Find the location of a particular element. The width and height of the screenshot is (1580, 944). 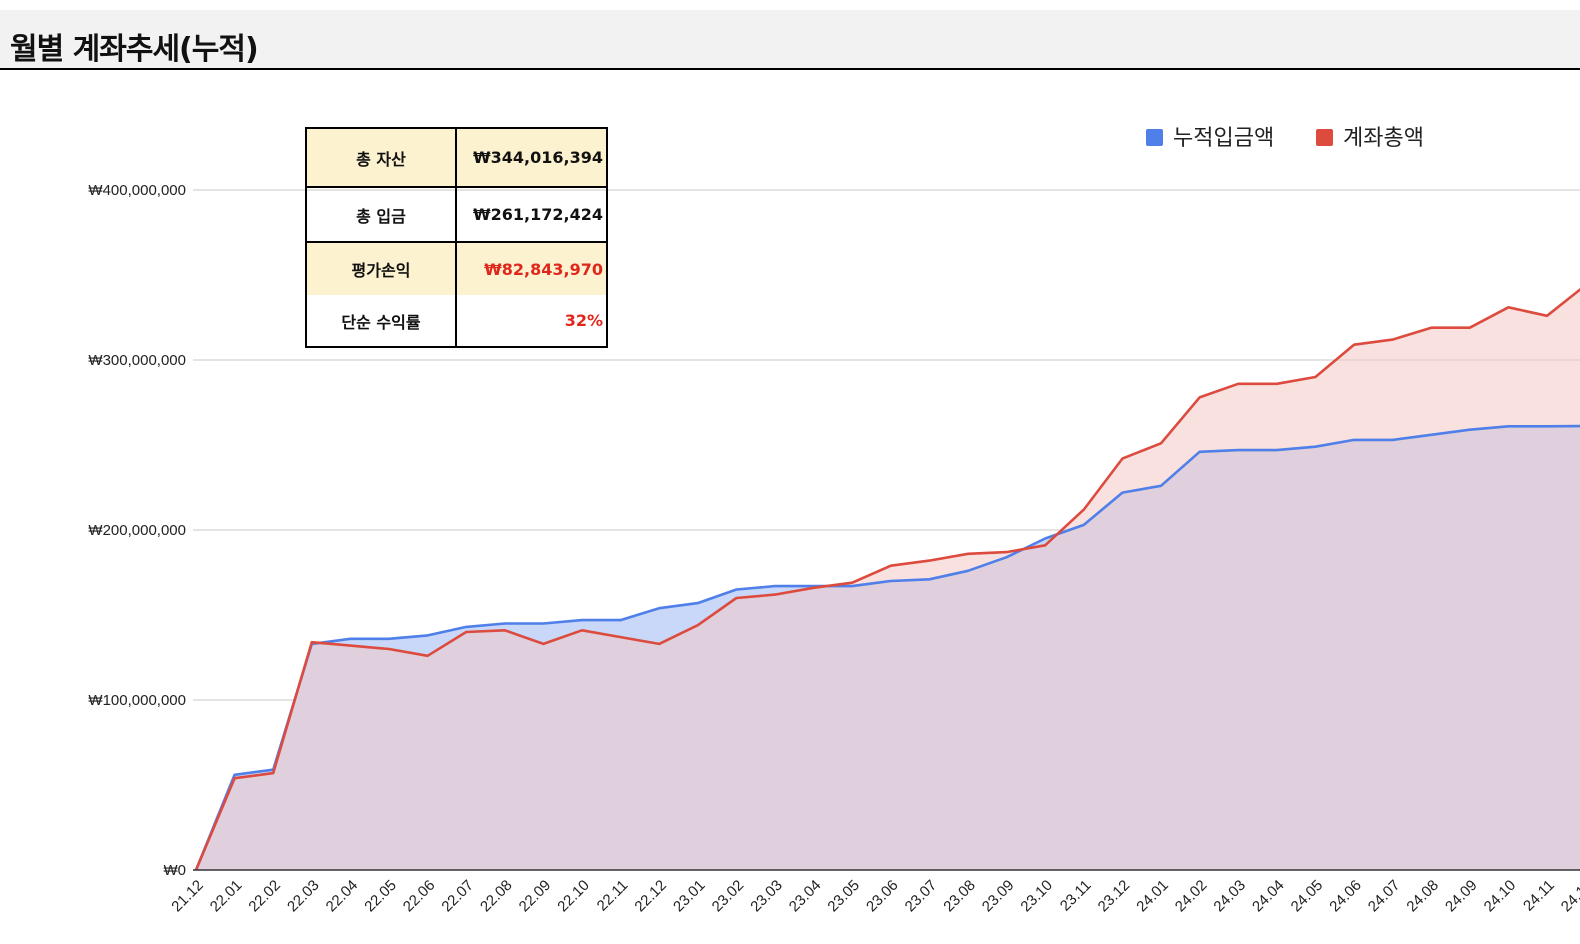

y-tick-label: ₩300,000,000 is located at coordinates (137, 360).